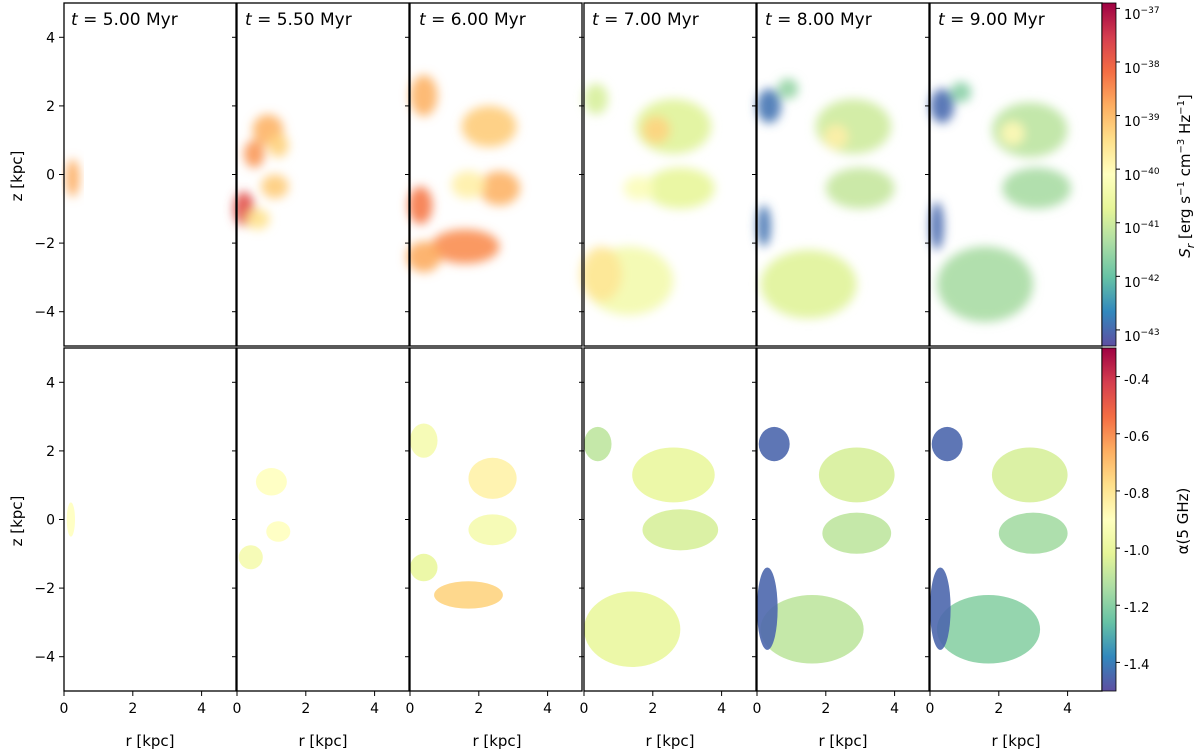  What do you see at coordinates (44, 589) in the screenshot?
I see `y-tick-label: −2` at bounding box center [44, 589].